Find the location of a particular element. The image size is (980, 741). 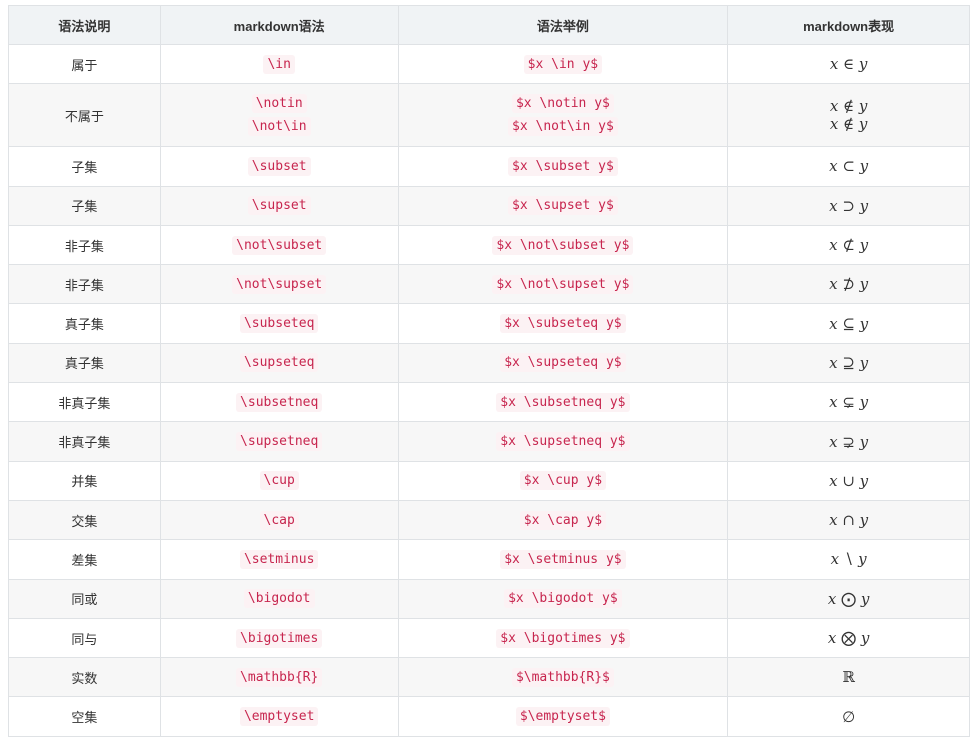

cell-syntax: \mathbb{R} is located at coordinates (279, 677).